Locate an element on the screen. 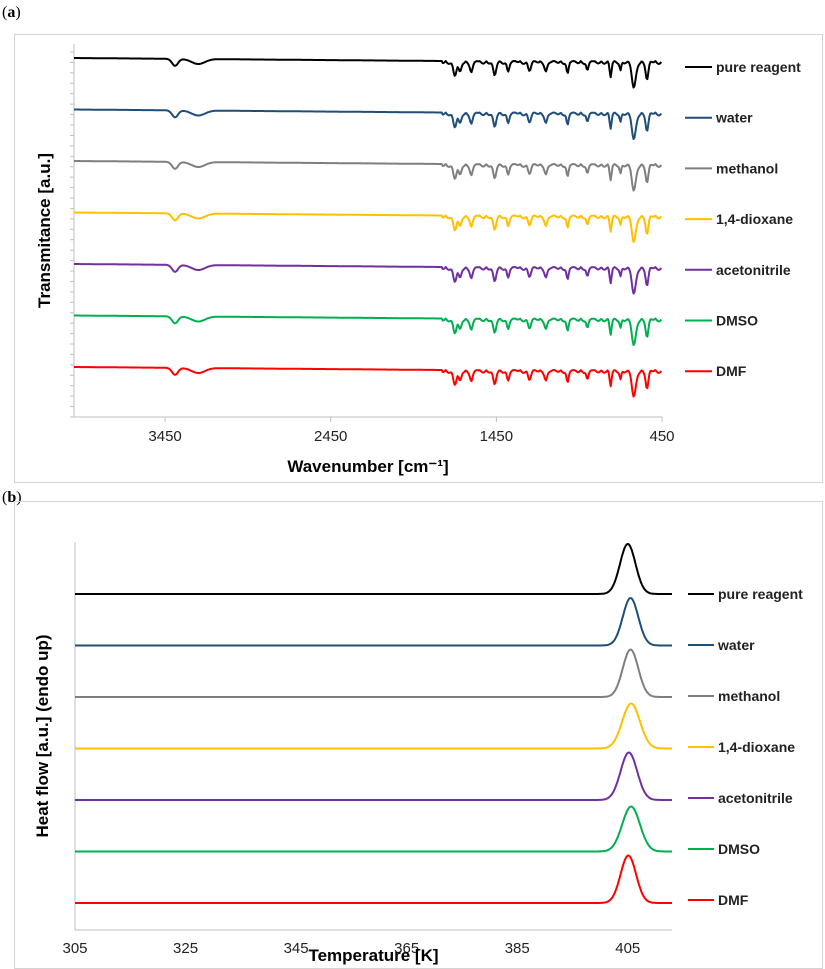 Image resolution: width=825 pixels, height=969 pixels. x-tick-label: 1450 is located at coordinates (496, 436).